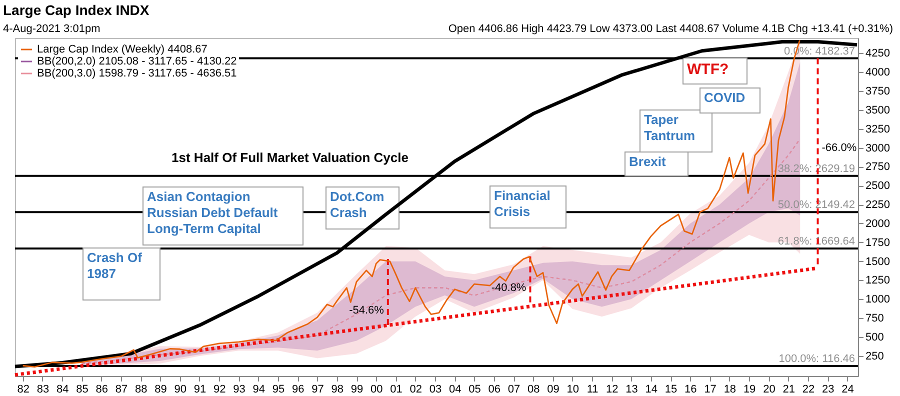 The height and width of the screenshot is (396, 900). What do you see at coordinates (376, 390) in the screenshot?
I see `x-tick-label: 00` at bounding box center [376, 390].